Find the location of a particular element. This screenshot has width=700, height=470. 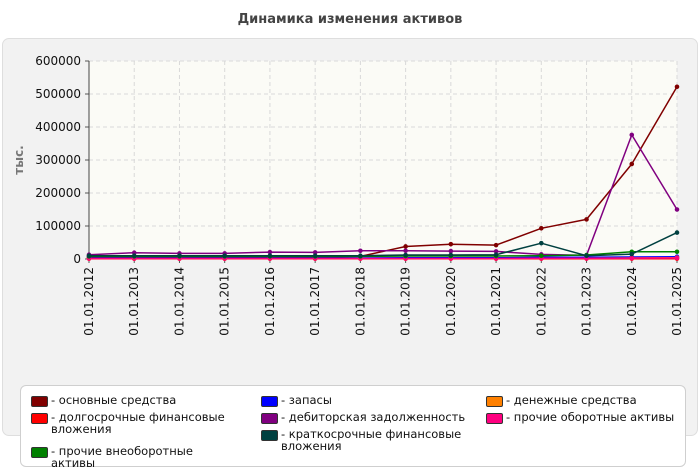

x-tick-label: 01.01.2024 is located at coordinates (632, 301).